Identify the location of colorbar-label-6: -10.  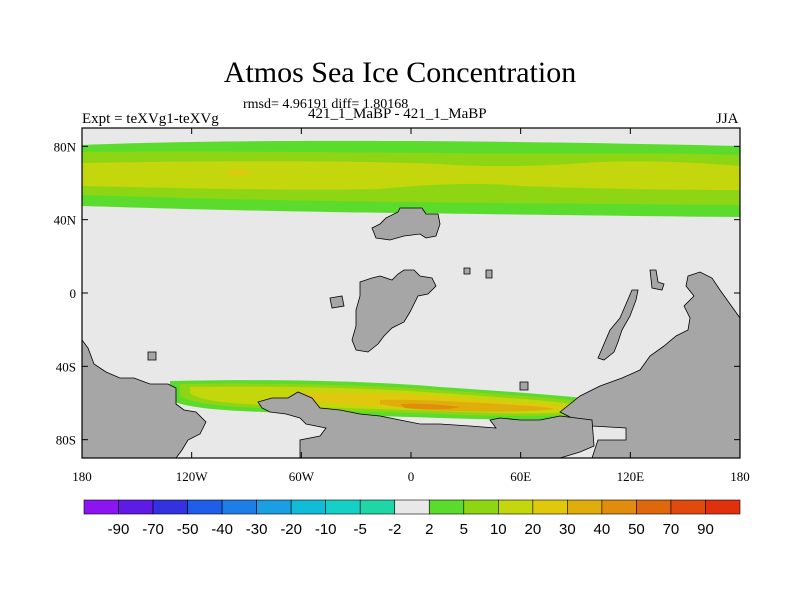
(326, 529).